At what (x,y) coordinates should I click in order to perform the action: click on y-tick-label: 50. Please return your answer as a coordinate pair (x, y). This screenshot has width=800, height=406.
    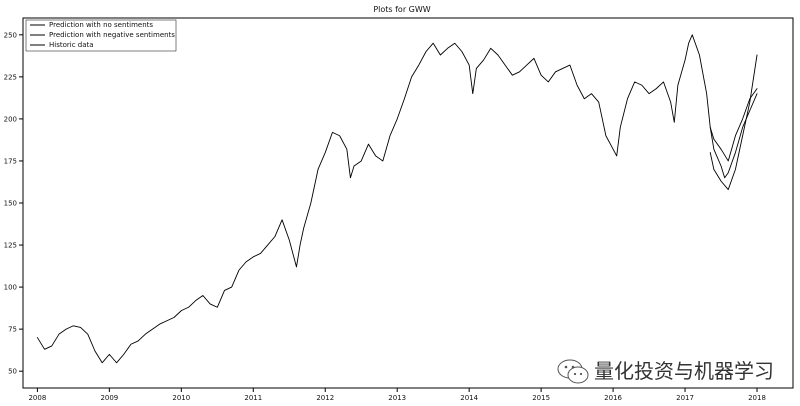
    Looking at the image, I should click on (12, 372).